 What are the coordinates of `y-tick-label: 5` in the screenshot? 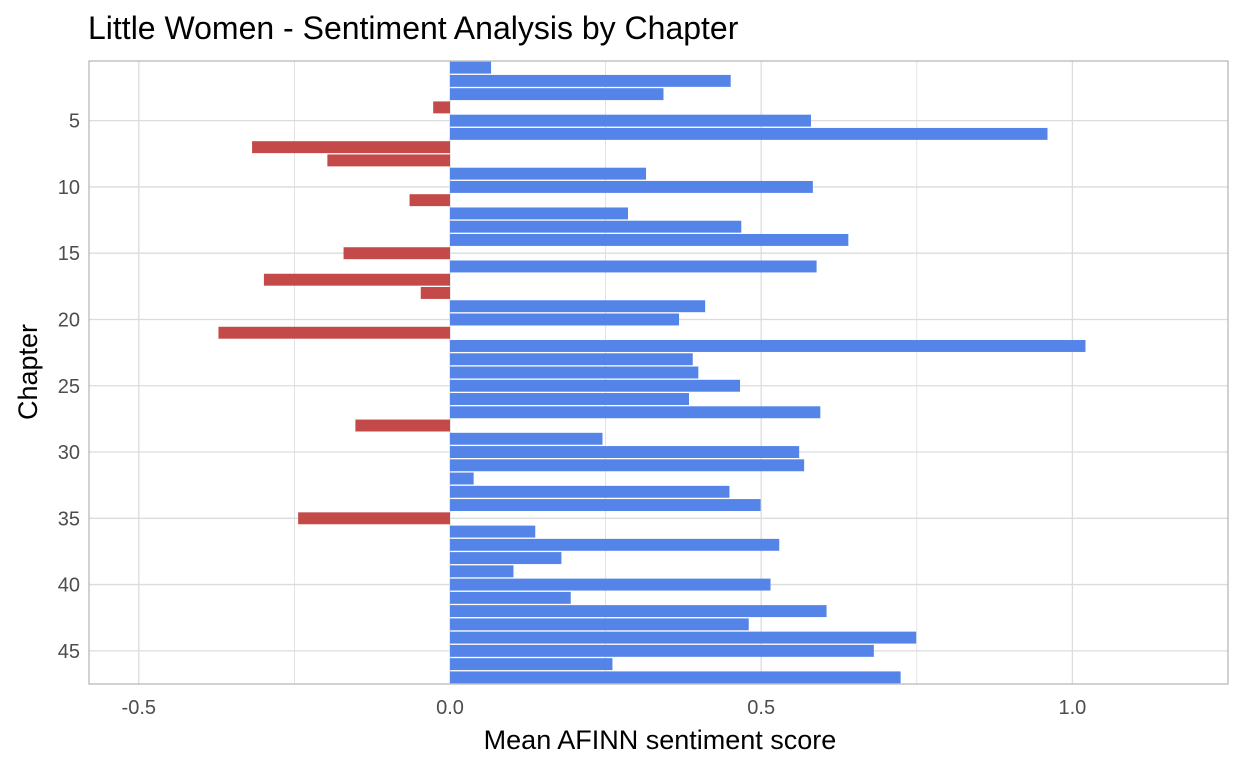 It's located at (74, 122).